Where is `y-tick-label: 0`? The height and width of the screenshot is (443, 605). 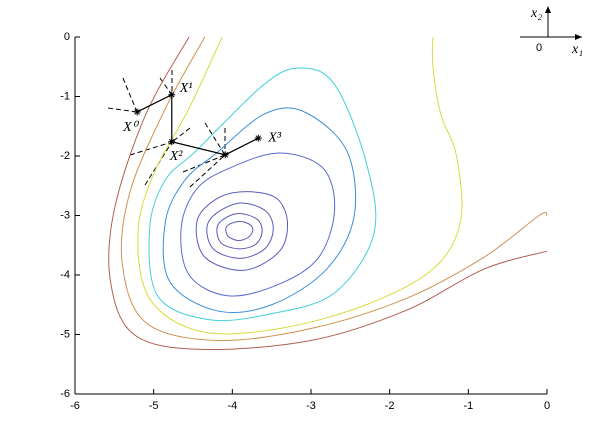
y-tick-label: 0 is located at coordinates (67, 37).